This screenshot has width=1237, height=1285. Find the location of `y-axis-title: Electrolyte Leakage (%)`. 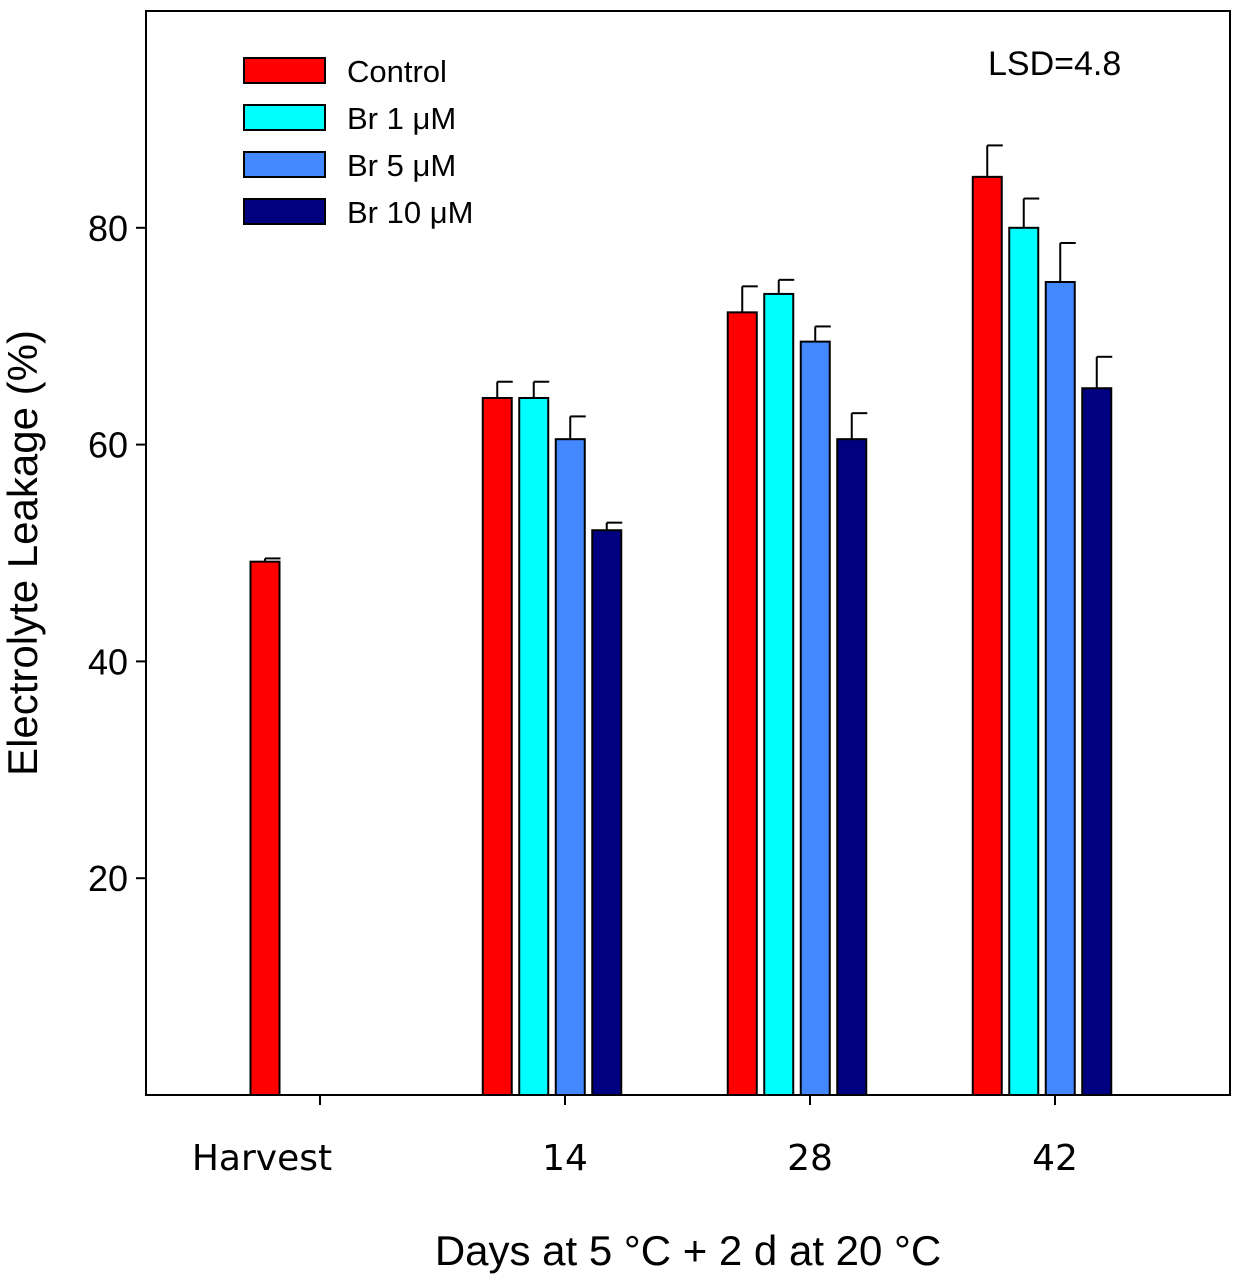

y-axis-title: Electrolyte Leakage (%) is located at coordinates (23, 553).